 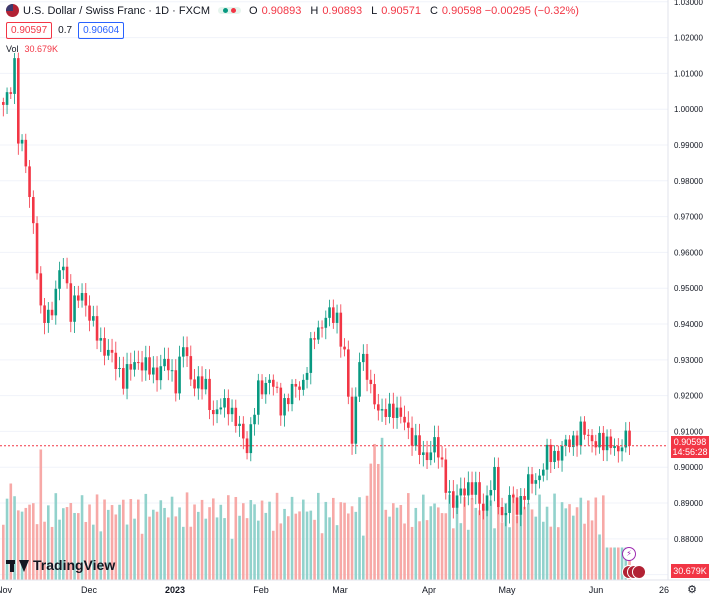 I want to click on volume-tag: 30.679K, so click(x=690, y=571).